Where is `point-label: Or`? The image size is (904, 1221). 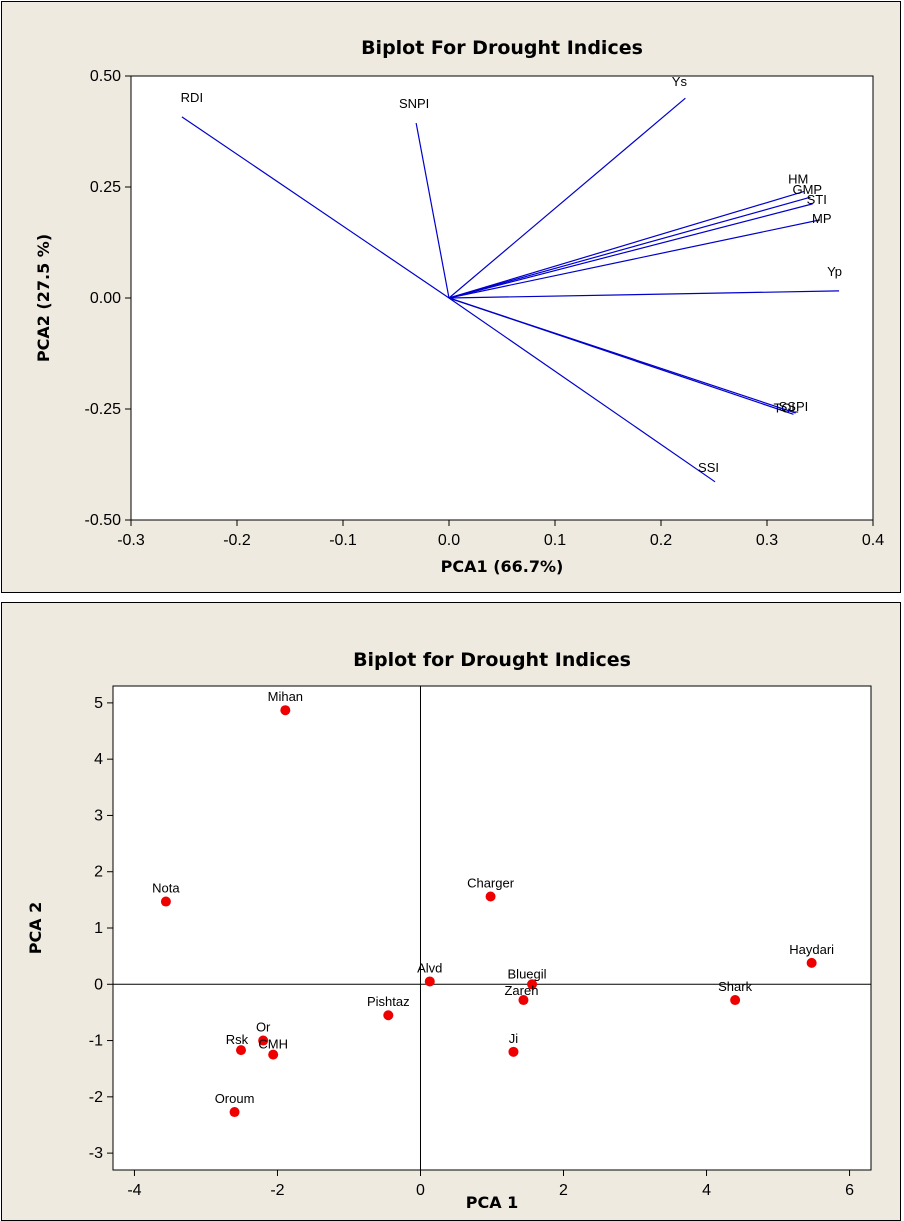 point-label: Or is located at coordinates (263, 1027).